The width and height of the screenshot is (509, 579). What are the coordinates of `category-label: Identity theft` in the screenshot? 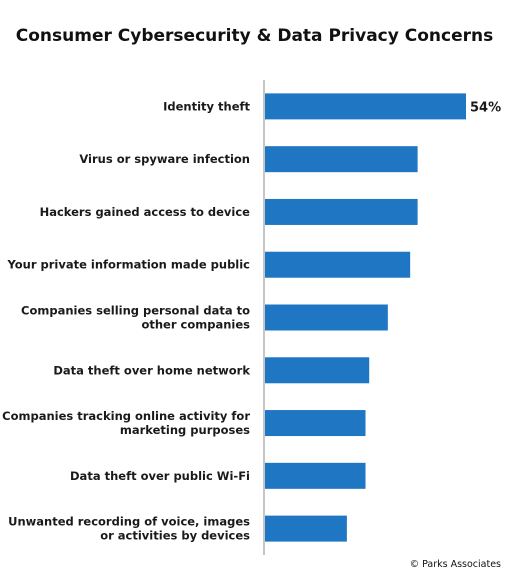 It's located at (206, 106).